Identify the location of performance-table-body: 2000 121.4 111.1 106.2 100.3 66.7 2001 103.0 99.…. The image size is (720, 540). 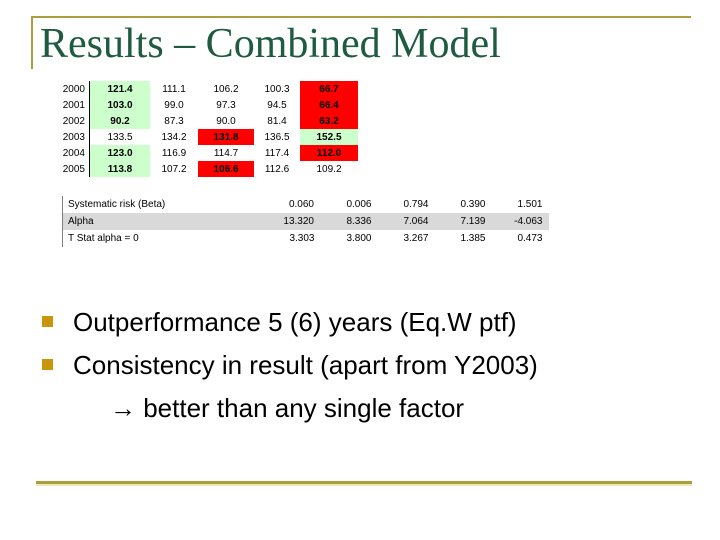
(208, 129).